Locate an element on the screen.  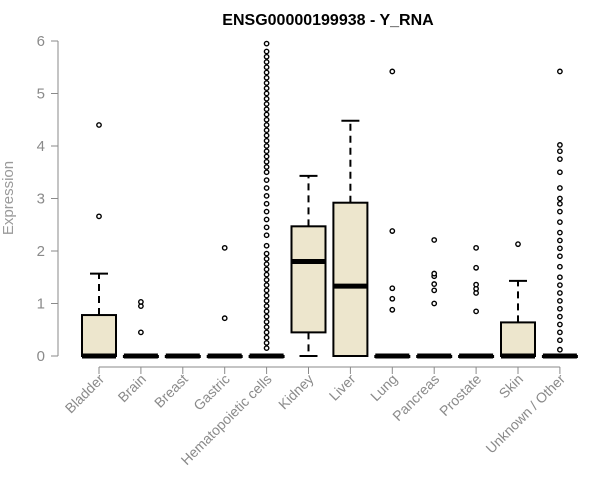
x-tick-label: Liver is located at coordinates (342, 387).